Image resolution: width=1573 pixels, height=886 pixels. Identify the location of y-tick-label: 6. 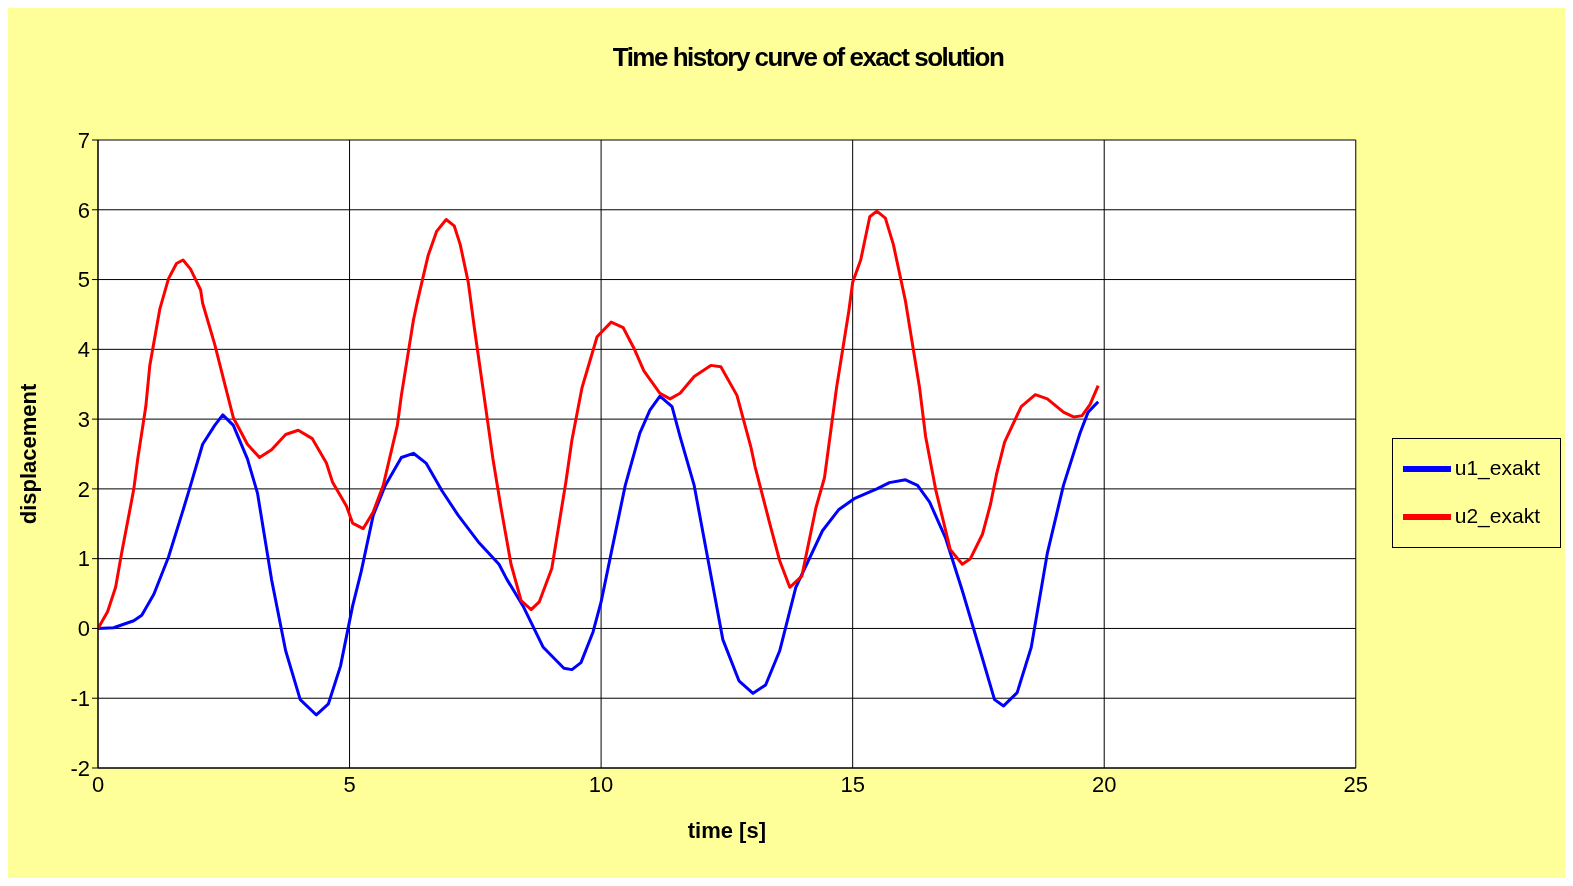
(83, 210).